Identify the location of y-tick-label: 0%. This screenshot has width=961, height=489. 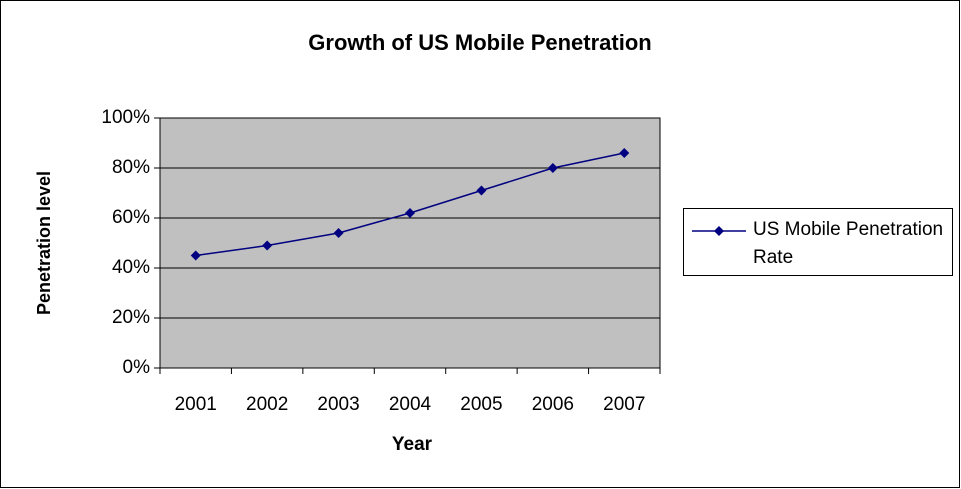
(137, 367).